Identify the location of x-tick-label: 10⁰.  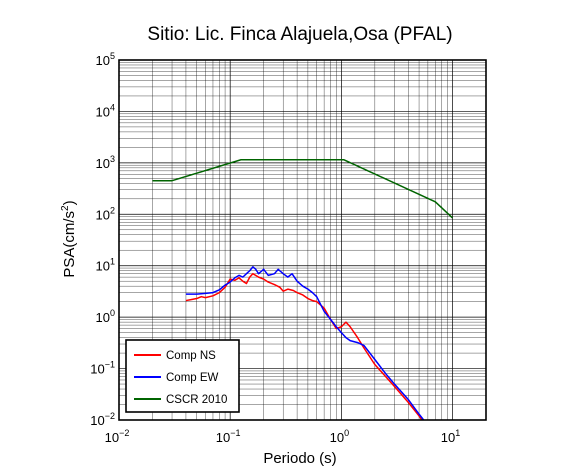
(339, 436).